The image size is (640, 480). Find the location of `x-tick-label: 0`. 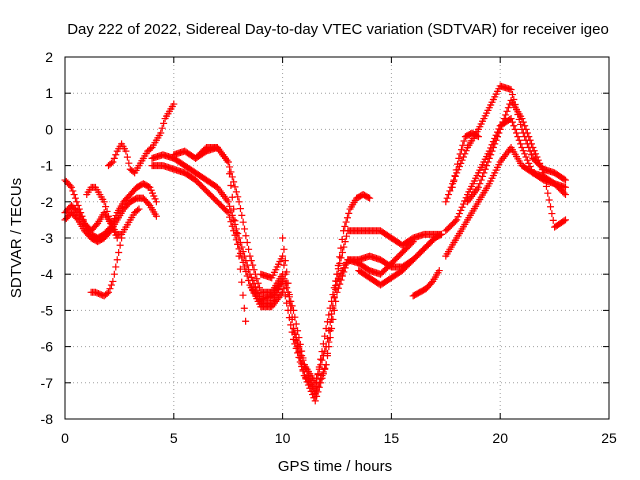

x-tick-label: 0 is located at coordinates (65, 438).